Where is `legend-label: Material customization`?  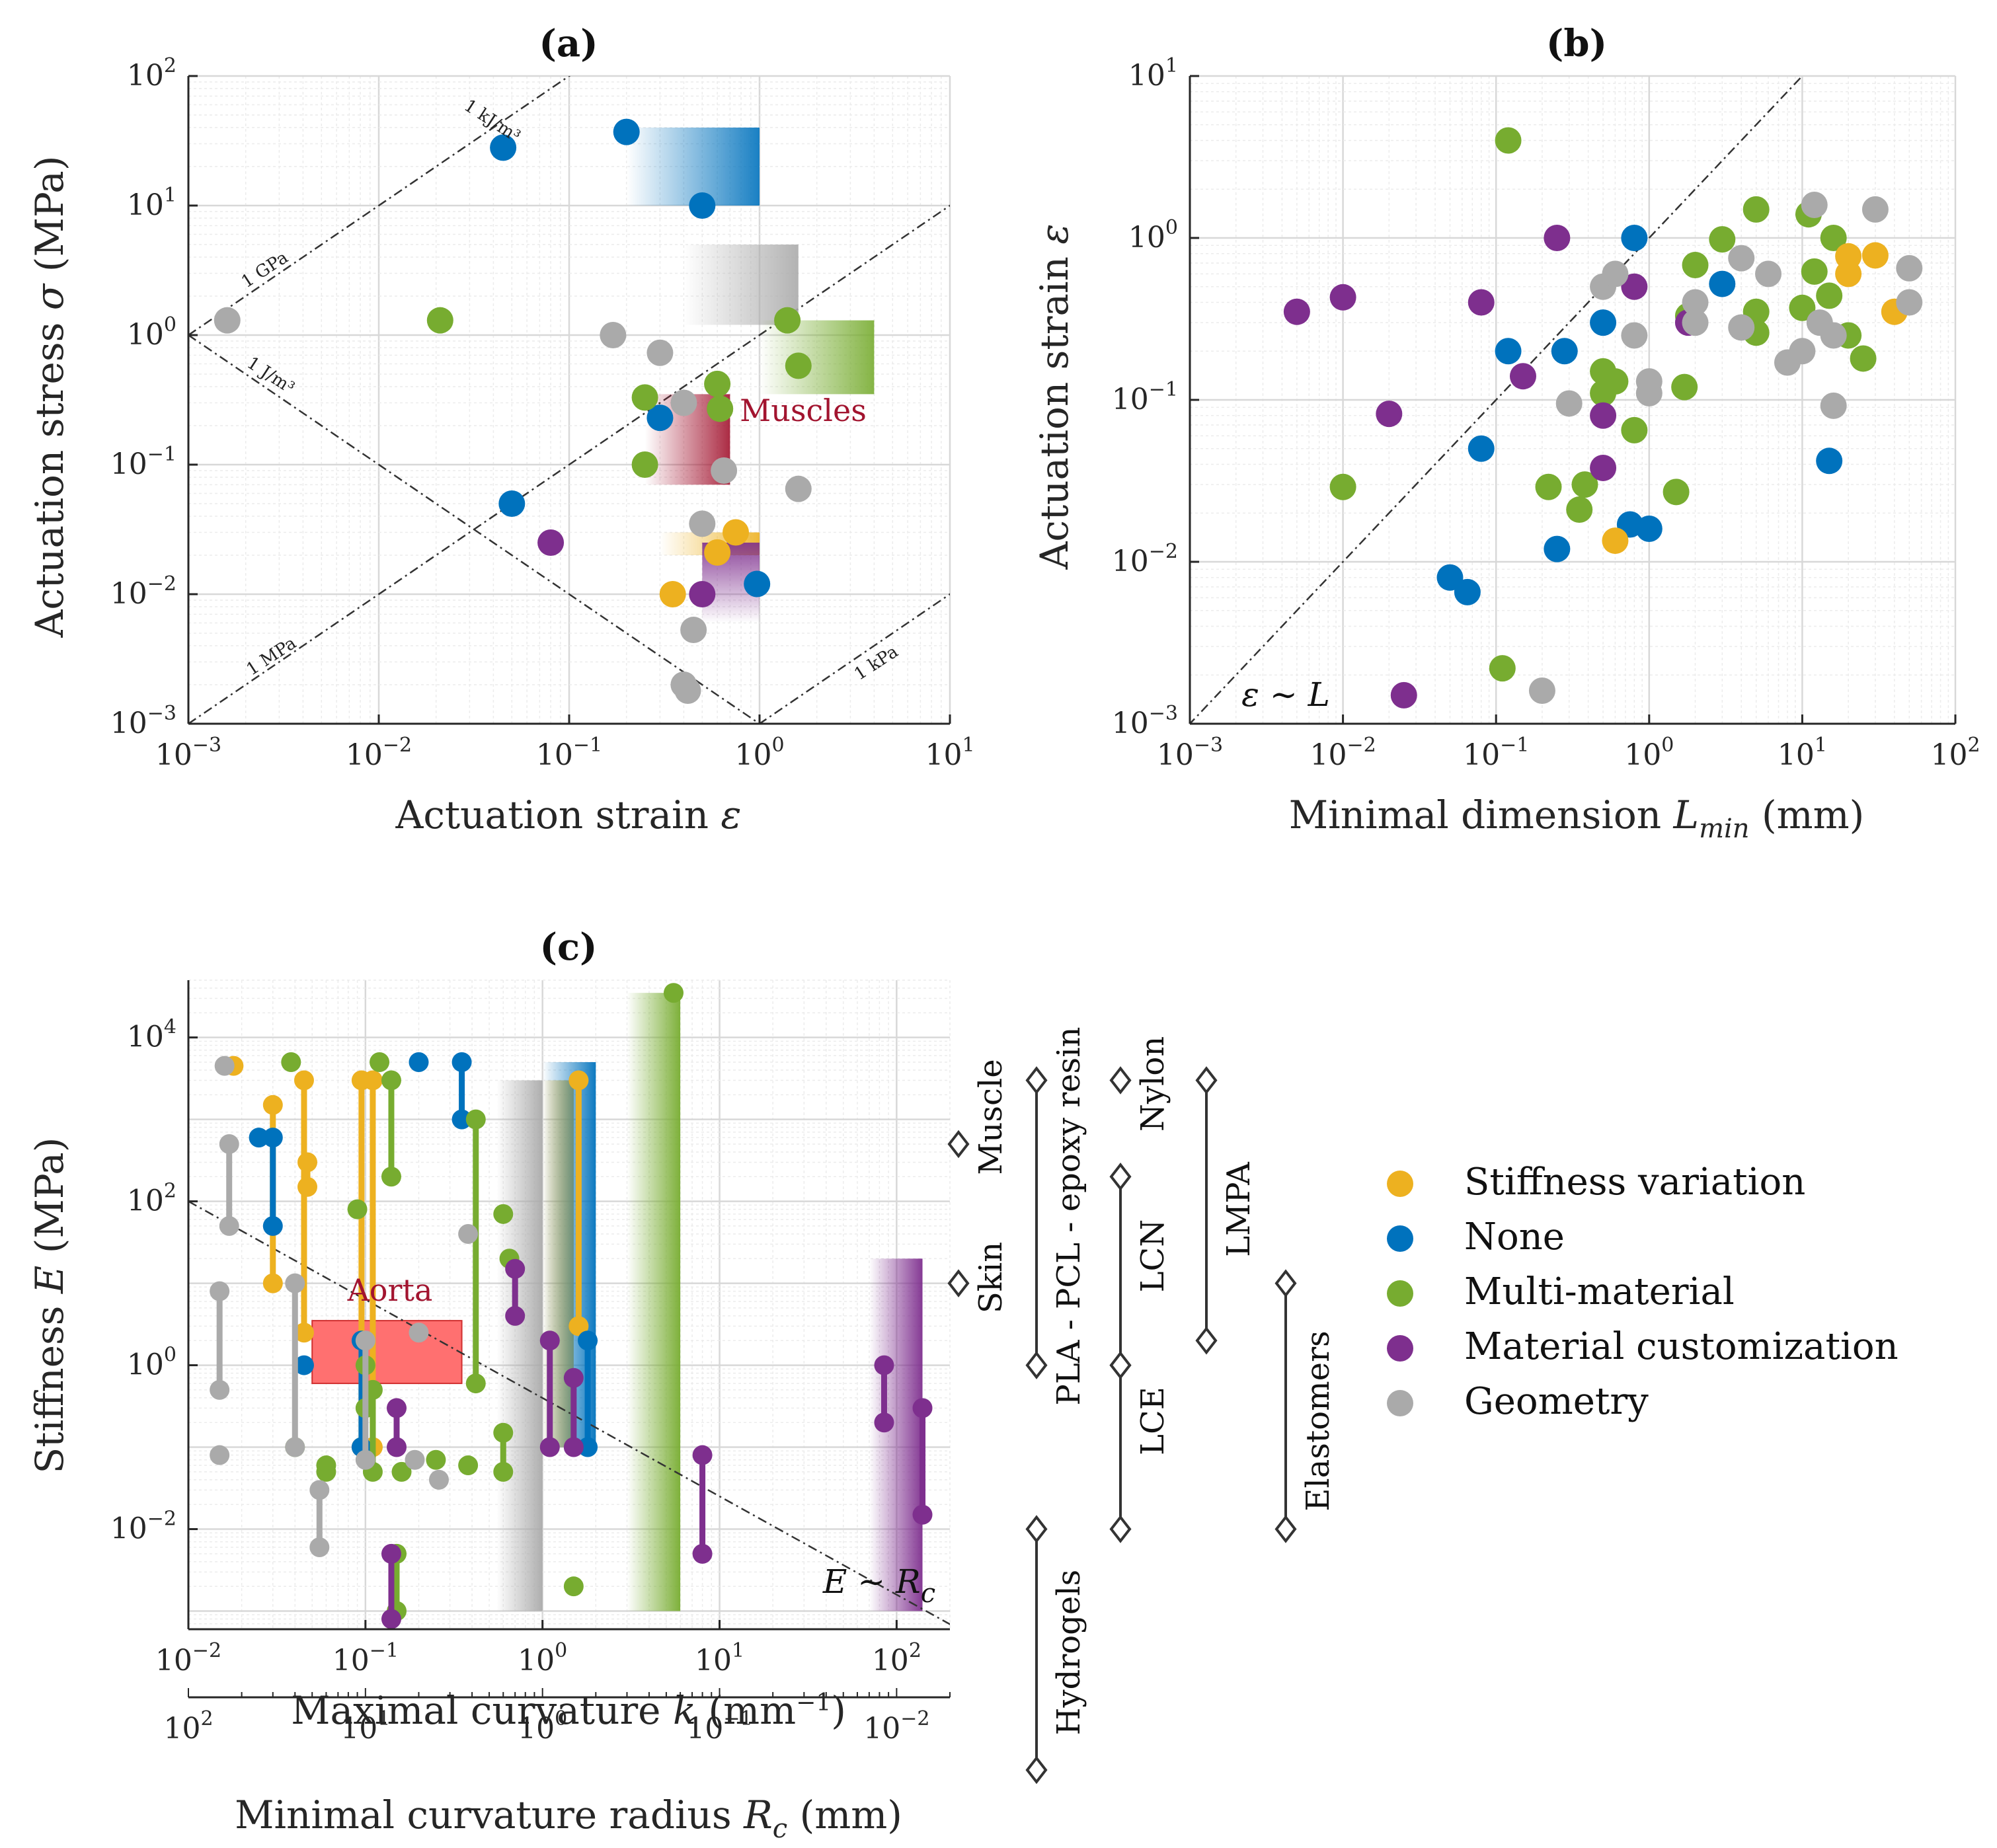
legend-label: Material customization is located at coordinates (1681, 1346).